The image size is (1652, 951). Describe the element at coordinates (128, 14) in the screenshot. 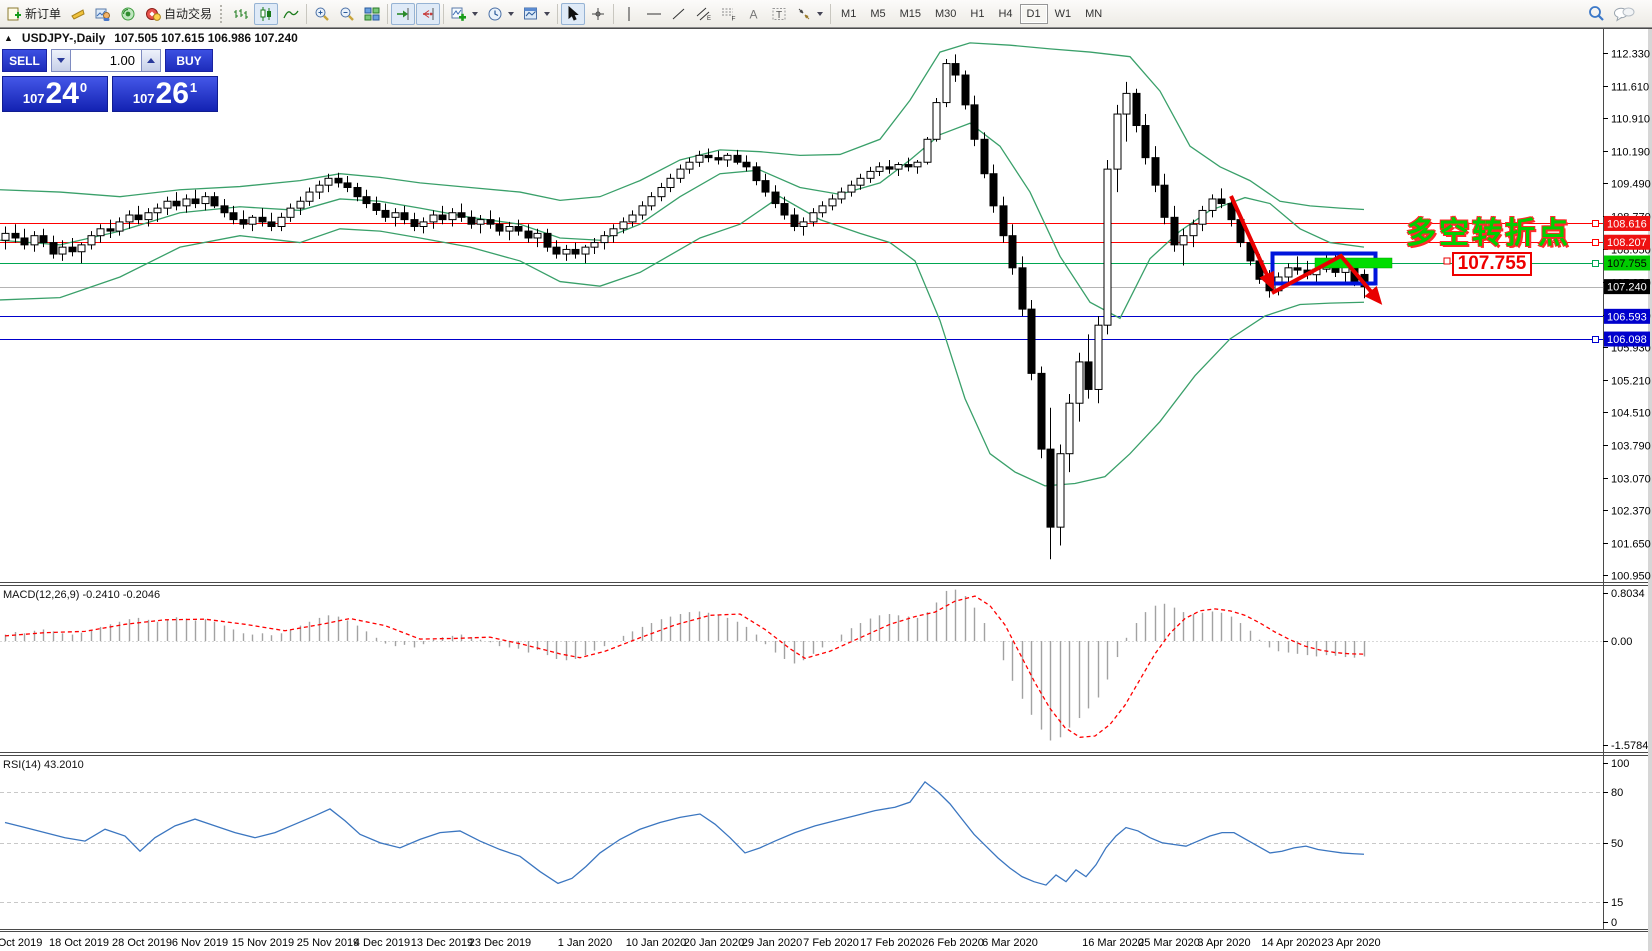

I see `news-button` at that location.